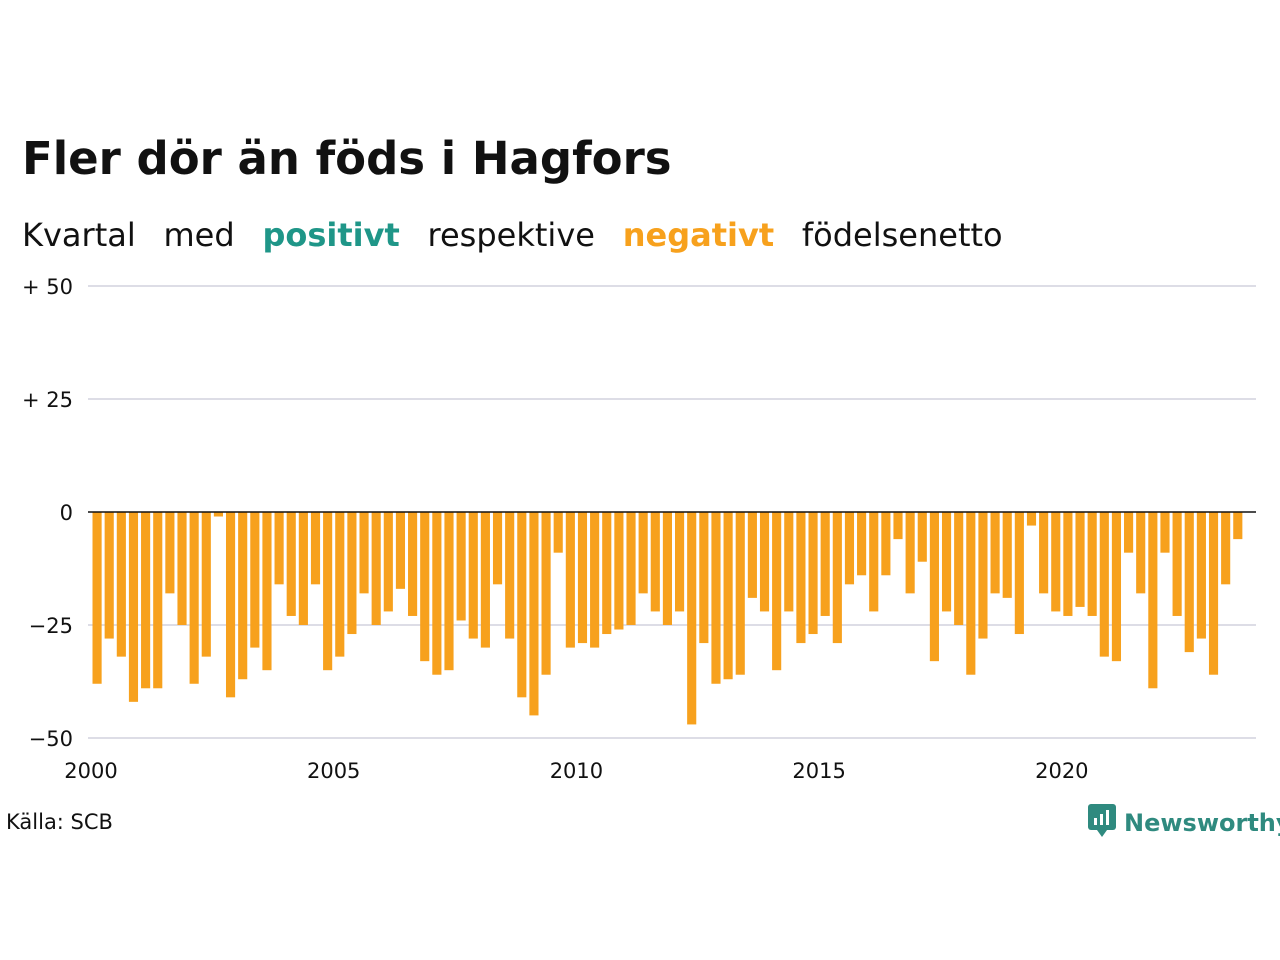 The width and height of the screenshot is (1280, 960). What do you see at coordinates (818, 771) in the screenshot?
I see `x-tick-label: 2015` at bounding box center [818, 771].